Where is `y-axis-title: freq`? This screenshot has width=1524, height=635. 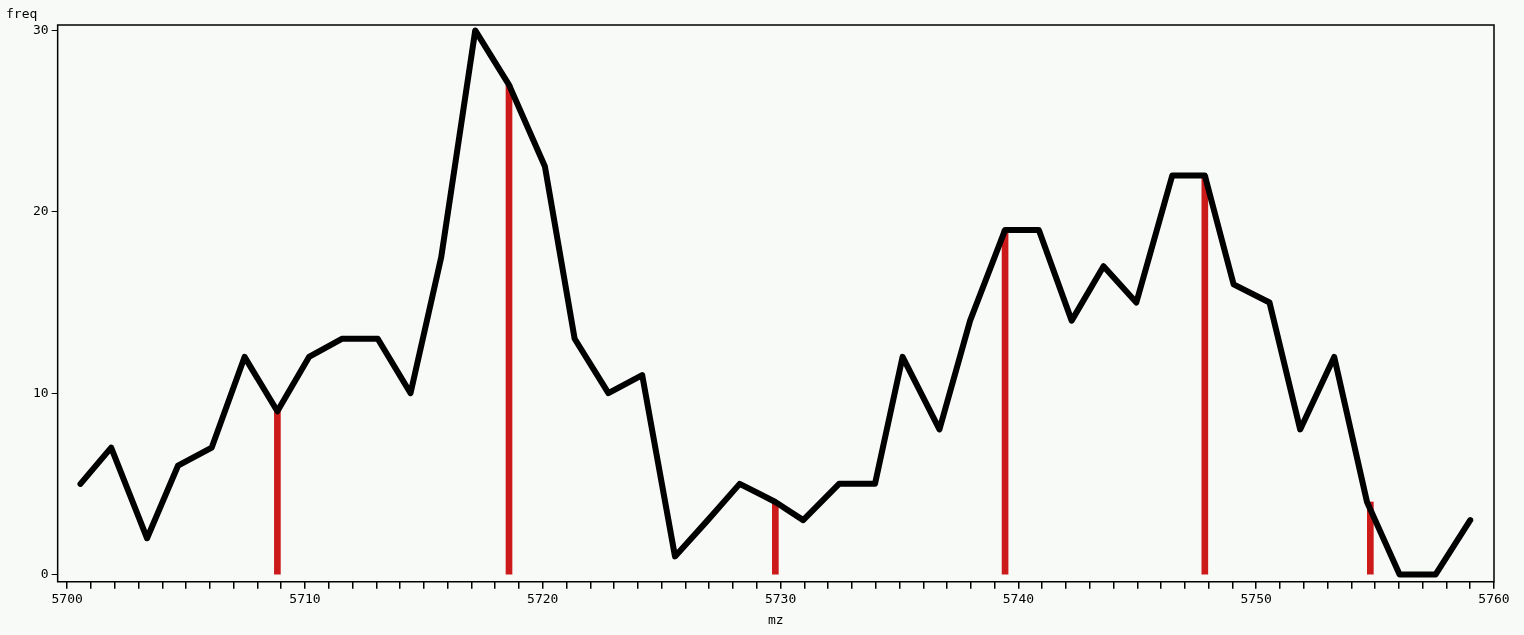 y-axis-title: freq is located at coordinates (22, 13).